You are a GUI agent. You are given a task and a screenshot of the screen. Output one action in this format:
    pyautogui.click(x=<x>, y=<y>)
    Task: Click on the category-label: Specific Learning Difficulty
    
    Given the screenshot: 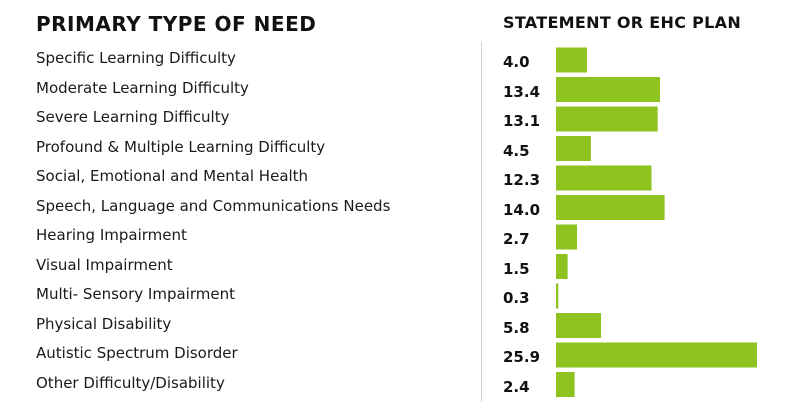 What is the action you would take?
    pyautogui.click(x=136, y=58)
    